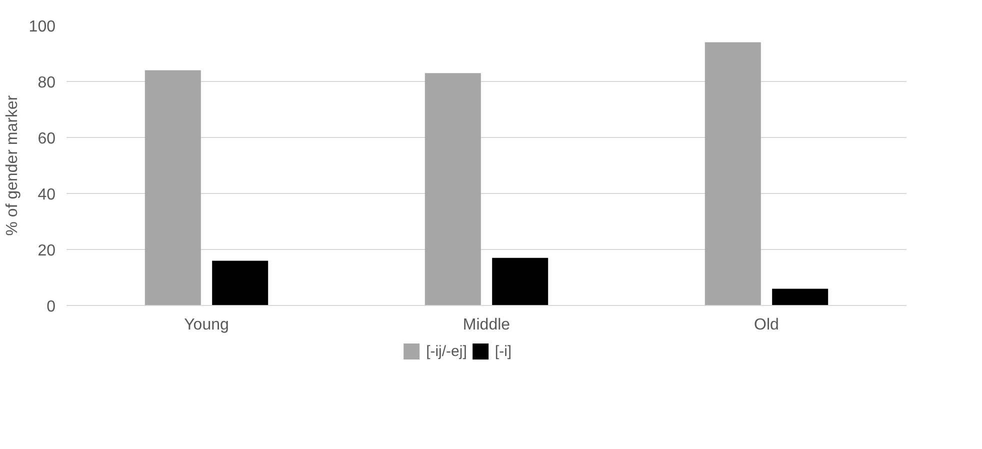  What do you see at coordinates (47, 195) in the screenshot?
I see `y-tick-label: 40` at bounding box center [47, 195].